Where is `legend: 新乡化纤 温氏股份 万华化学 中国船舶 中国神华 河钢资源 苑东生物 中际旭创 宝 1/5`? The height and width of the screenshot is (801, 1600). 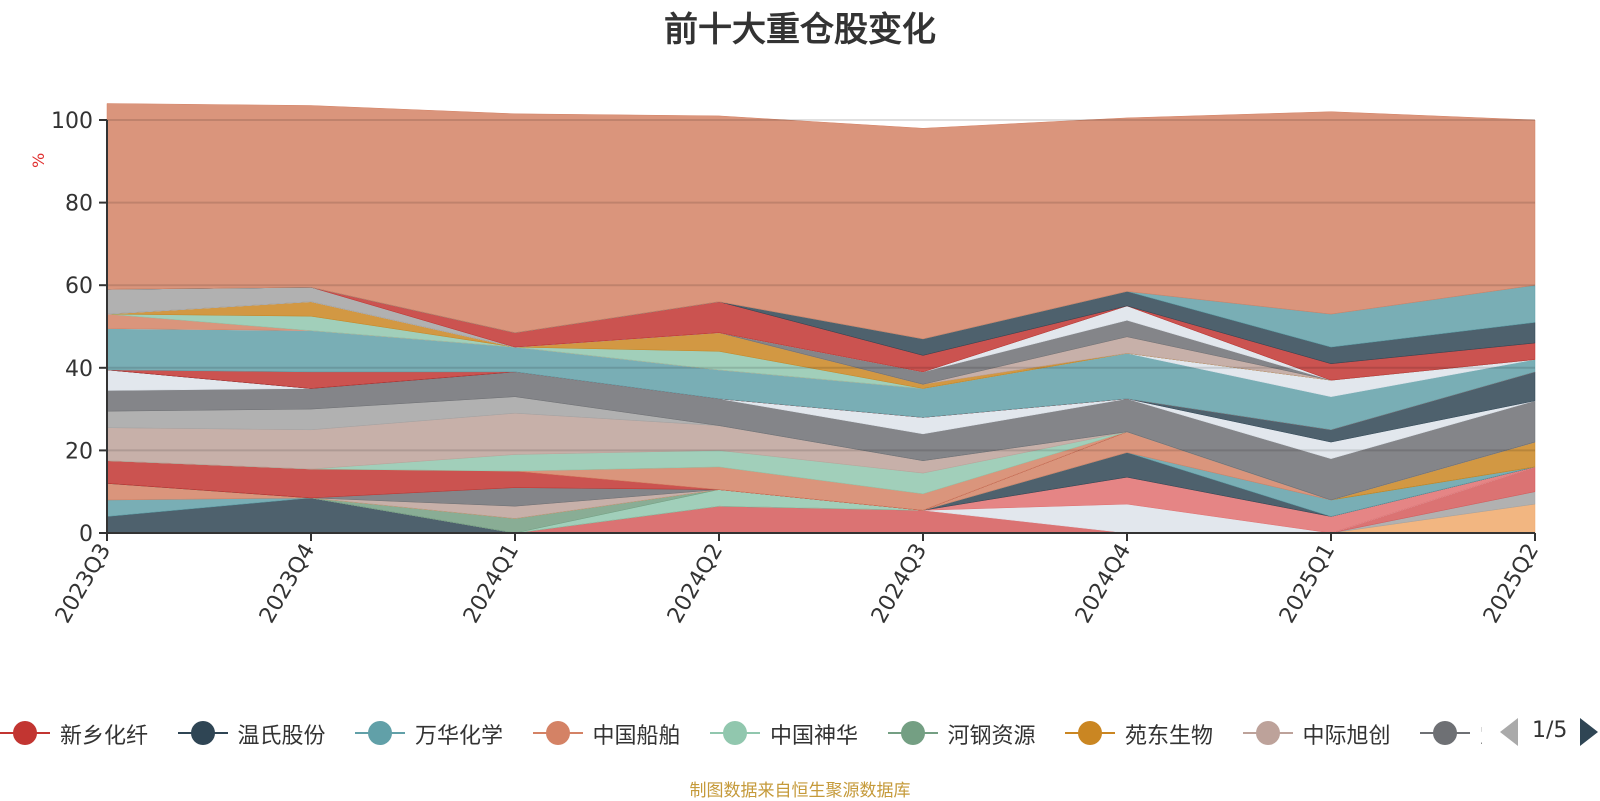 legend: 新乡化纤 温氏股份 万华化学 中国船舶 中国神华 河钢资源 苑东生物 中际旭创 宝 1/5 is located at coordinates (800, 732).